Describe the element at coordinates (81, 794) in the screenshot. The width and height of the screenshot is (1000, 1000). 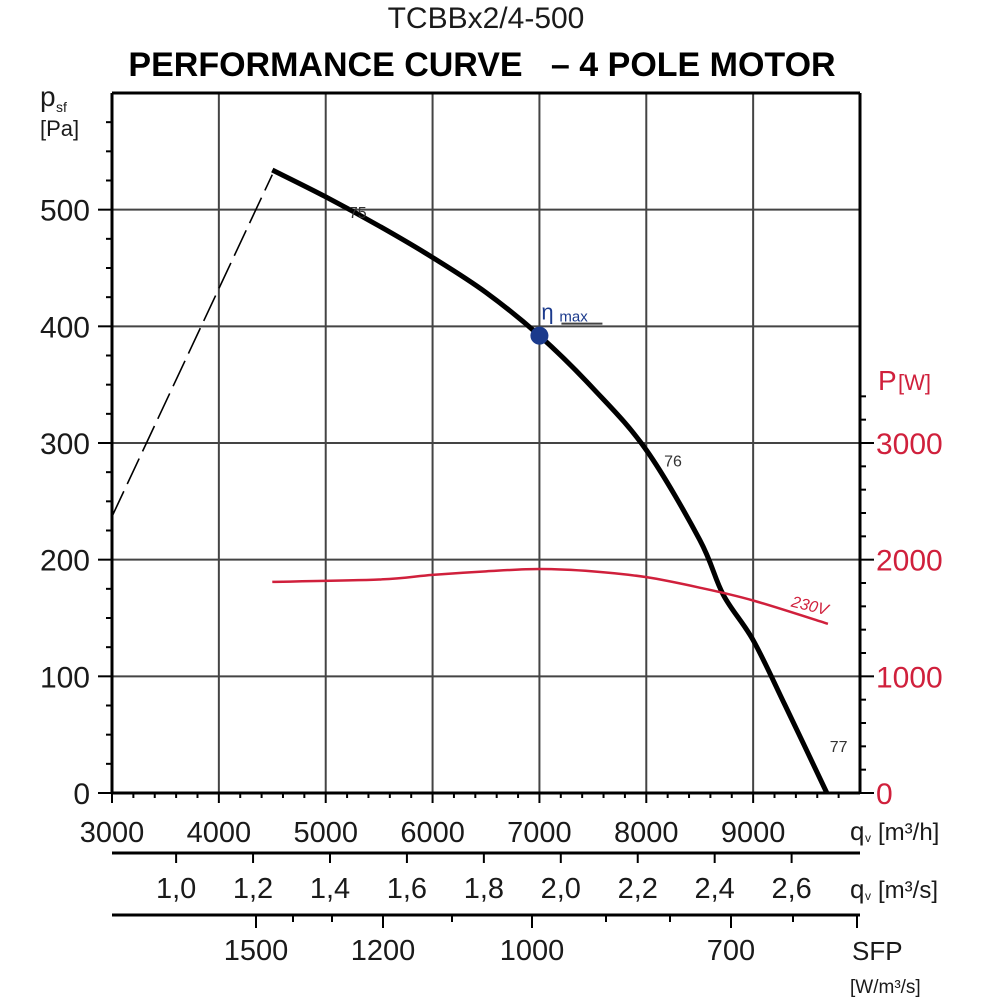
I see `y-tick-label: 0` at that location.